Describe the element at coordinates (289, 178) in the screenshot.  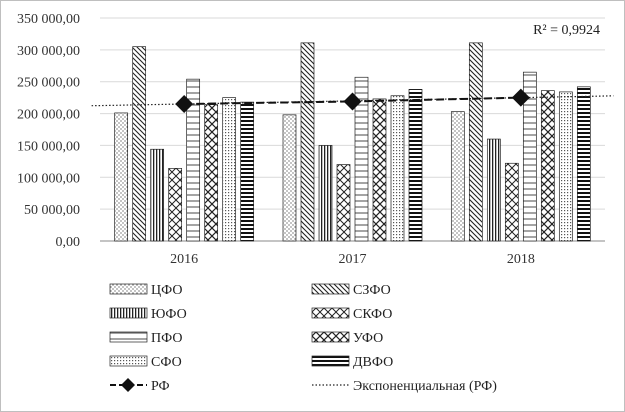
I see `bar-ЦФО-2017` at that location.